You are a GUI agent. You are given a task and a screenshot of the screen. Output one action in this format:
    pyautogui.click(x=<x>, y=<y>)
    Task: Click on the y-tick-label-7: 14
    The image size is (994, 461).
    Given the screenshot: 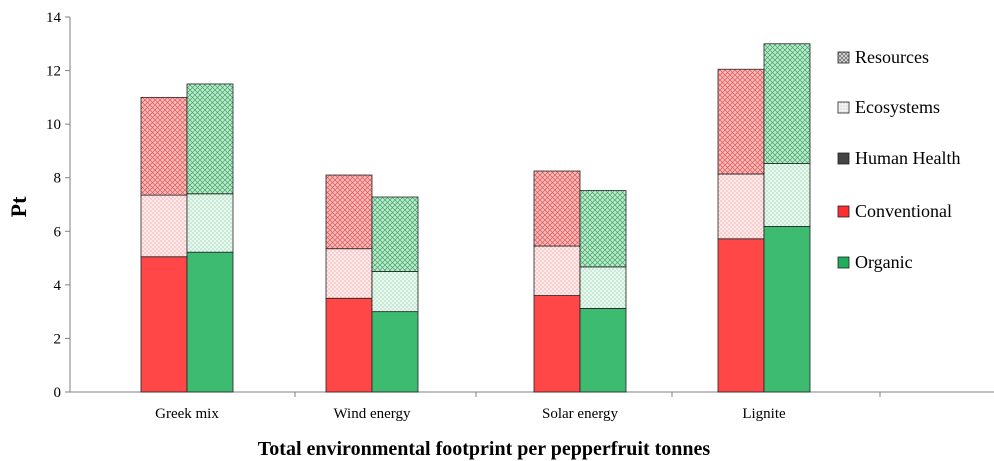 What is the action you would take?
    pyautogui.click(x=54, y=18)
    